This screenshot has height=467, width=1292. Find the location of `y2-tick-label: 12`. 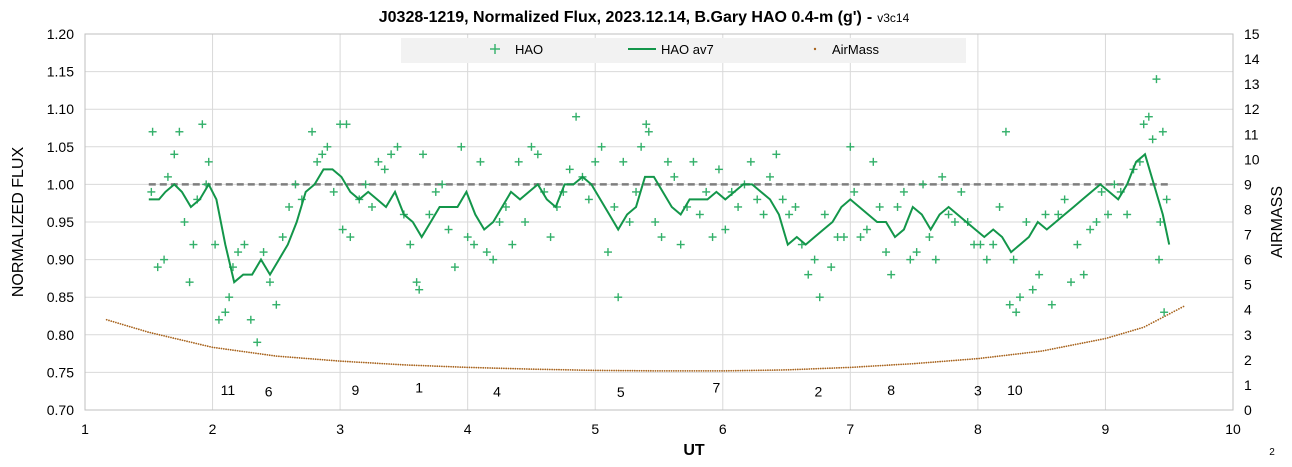

y2-tick-label: 12 is located at coordinates (1252, 109).